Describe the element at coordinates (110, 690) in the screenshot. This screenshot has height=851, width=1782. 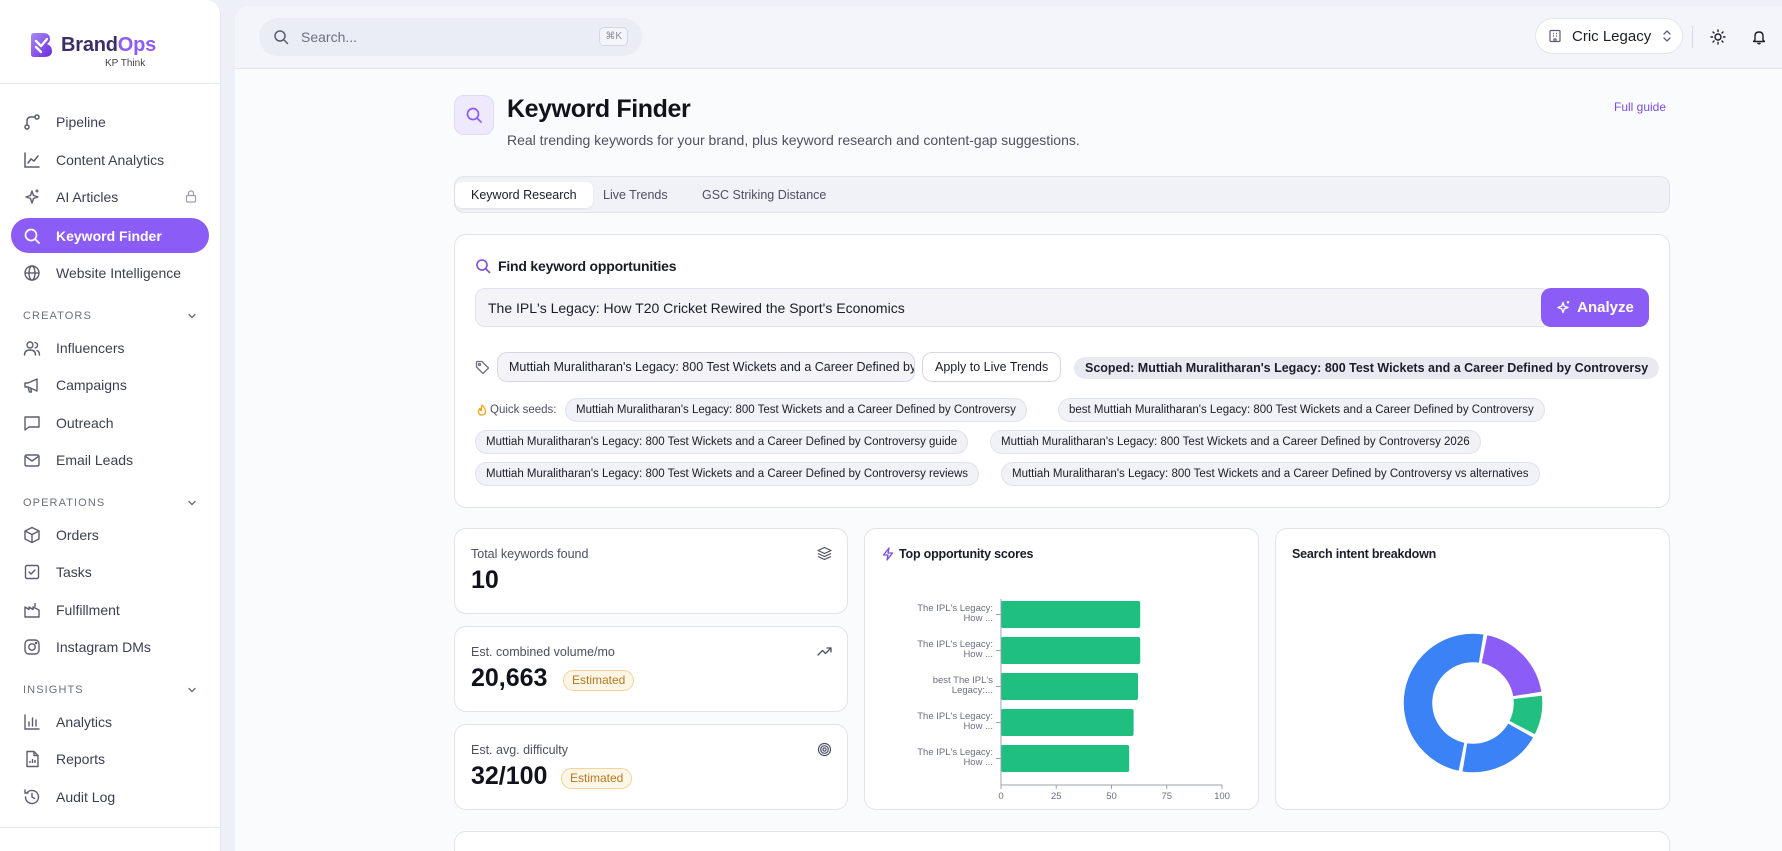
I see `section-header-insights: INSIGHTS` at that location.